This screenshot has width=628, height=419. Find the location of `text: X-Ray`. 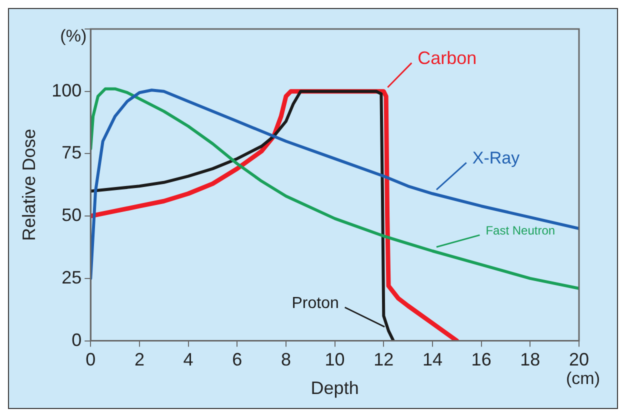

text: X-Ray is located at coordinates (496, 158).